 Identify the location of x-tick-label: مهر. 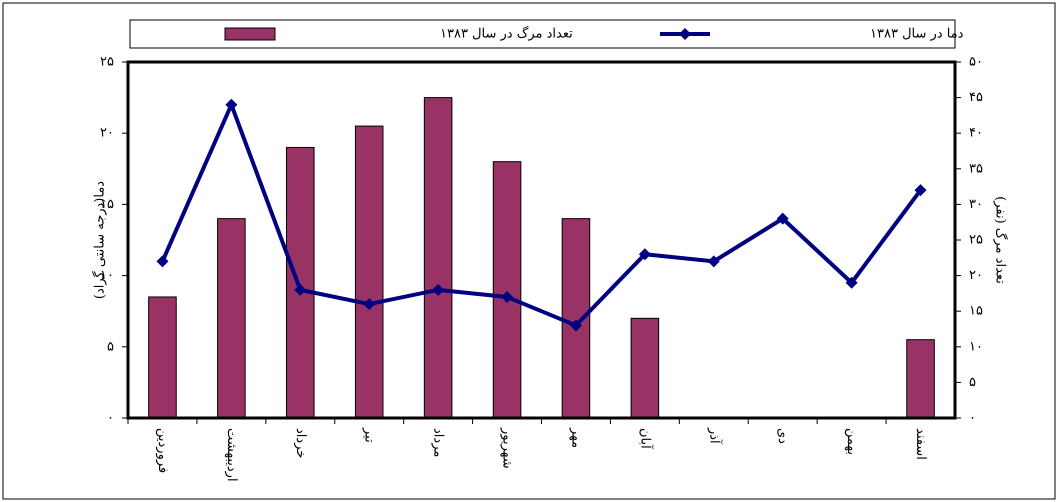
(575, 437).